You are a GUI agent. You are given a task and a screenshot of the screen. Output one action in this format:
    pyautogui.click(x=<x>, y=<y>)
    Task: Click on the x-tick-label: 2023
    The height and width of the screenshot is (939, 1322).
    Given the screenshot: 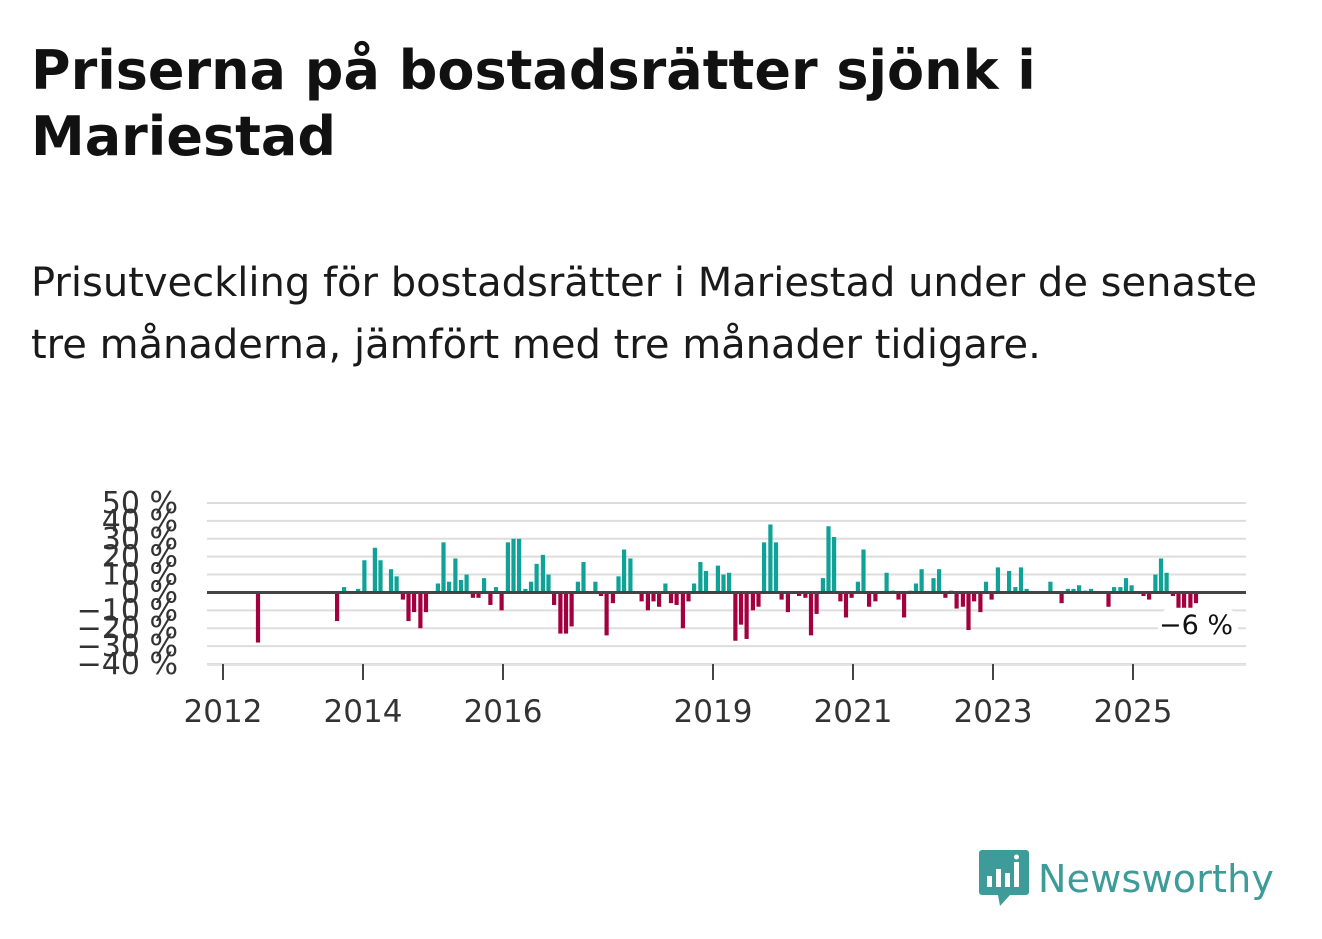 What is the action you would take?
    pyautogui.click(x=993, y=712)
    